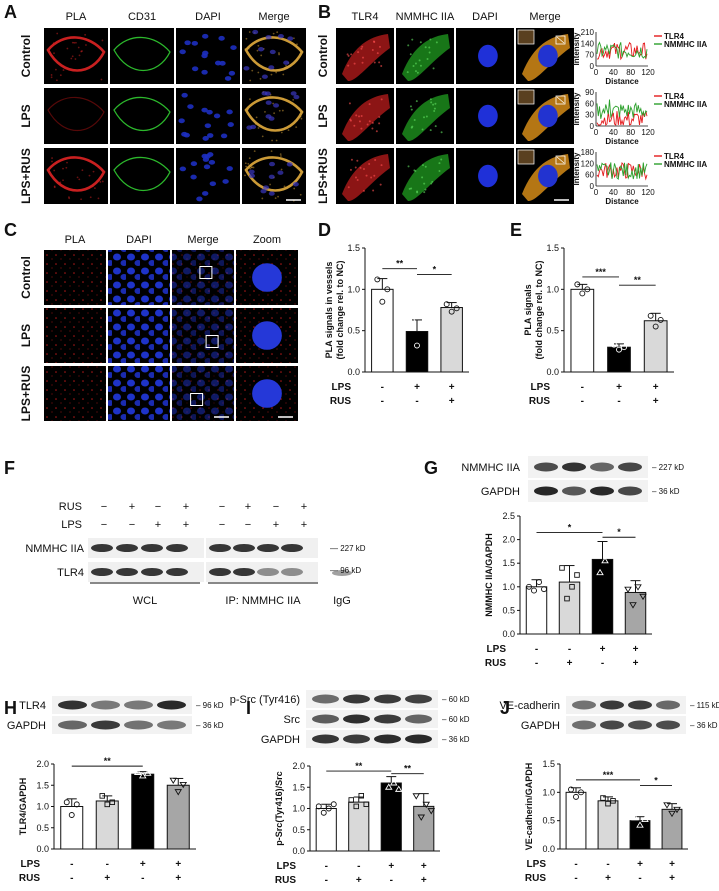 The image size is (719, 891). Describe the element at coordinates (619, 532) in the screenshot. I see `significance-label: *` at that location.